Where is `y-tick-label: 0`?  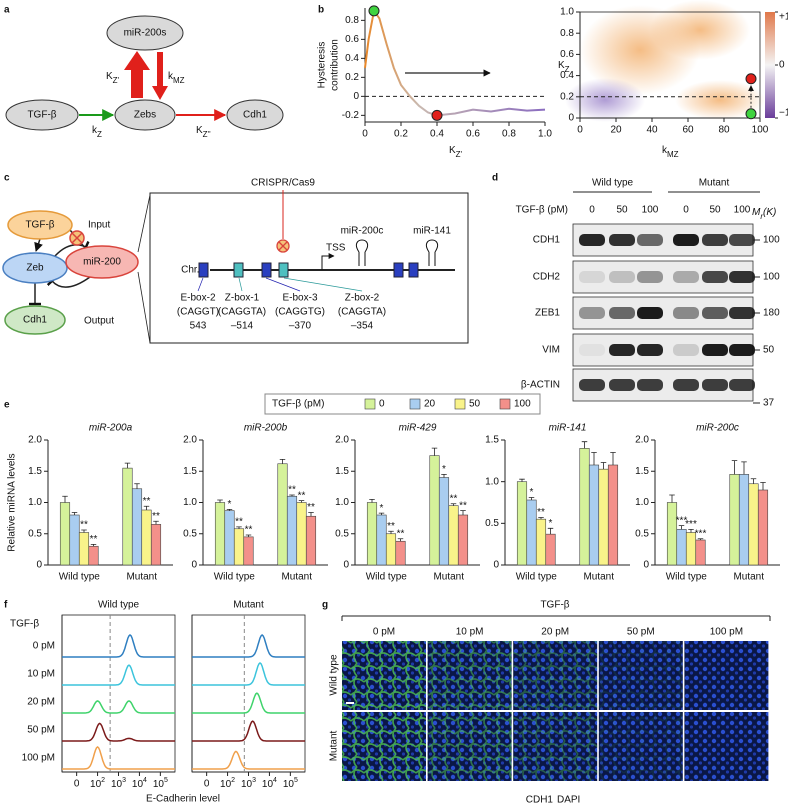
y-tick-label: 0 is located at coordinates (571, 118).